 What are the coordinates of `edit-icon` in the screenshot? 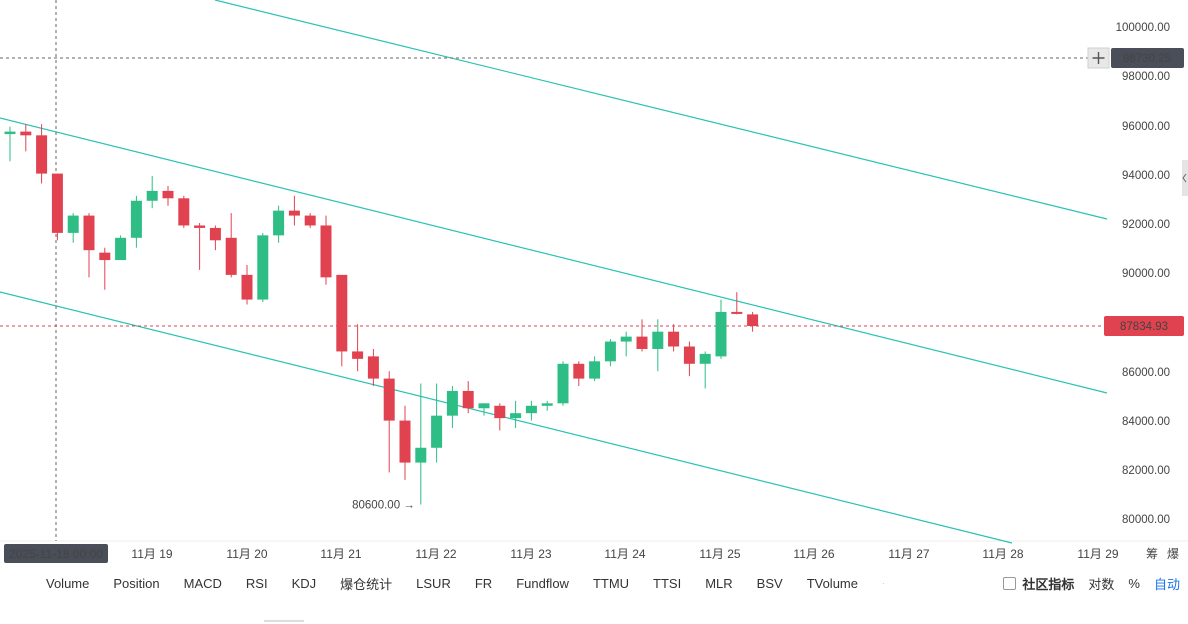 It's located at (1010, 583).